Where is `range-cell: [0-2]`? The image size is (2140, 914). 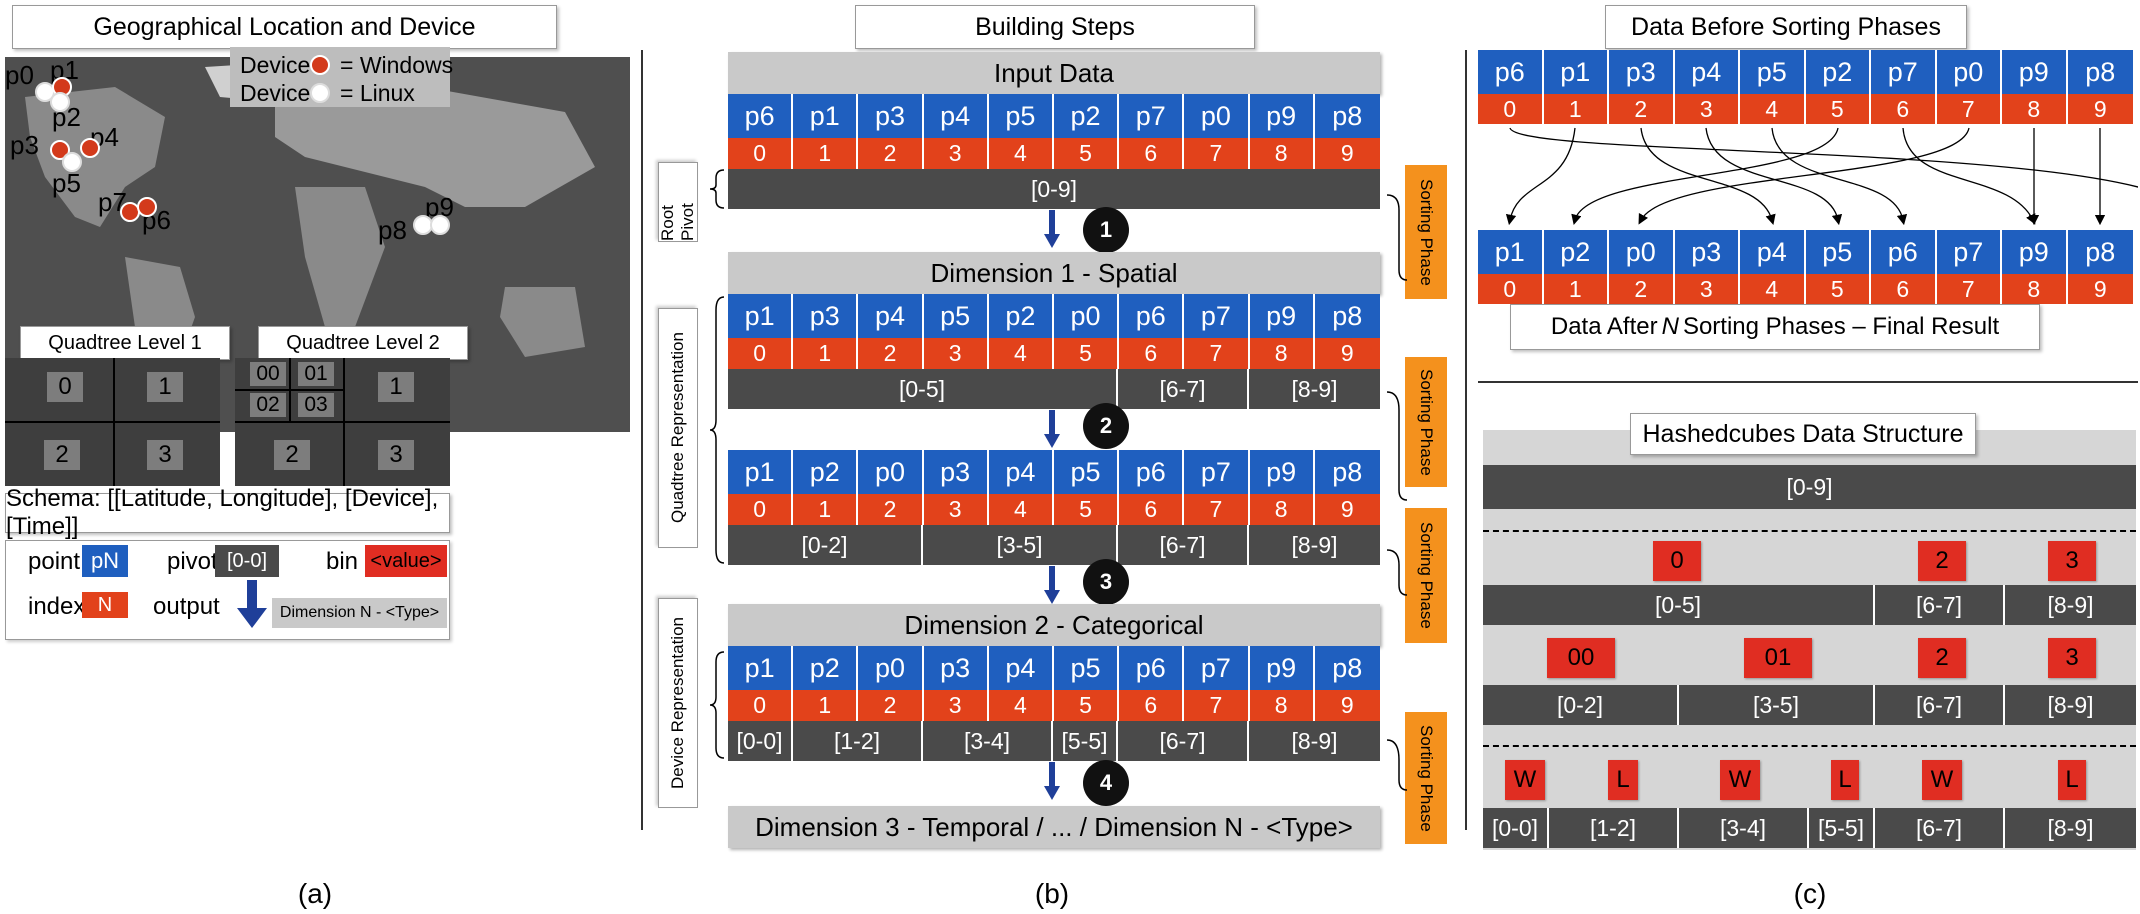
range-cell: [0-2] is located at coordinates (1581, 705).